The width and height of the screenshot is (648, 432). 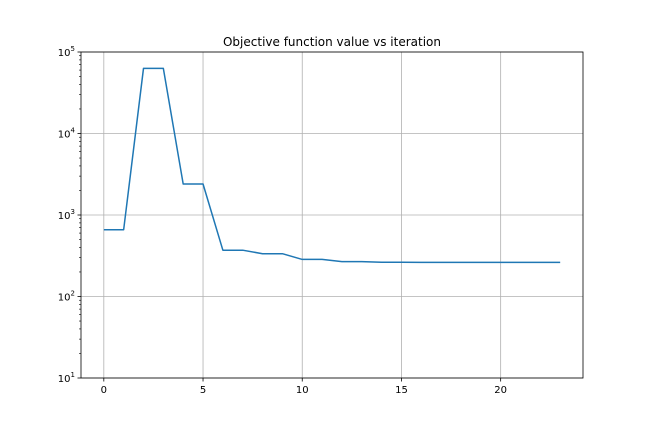 I want to click on x-tick-label: 5, so click(x=203, y=390).